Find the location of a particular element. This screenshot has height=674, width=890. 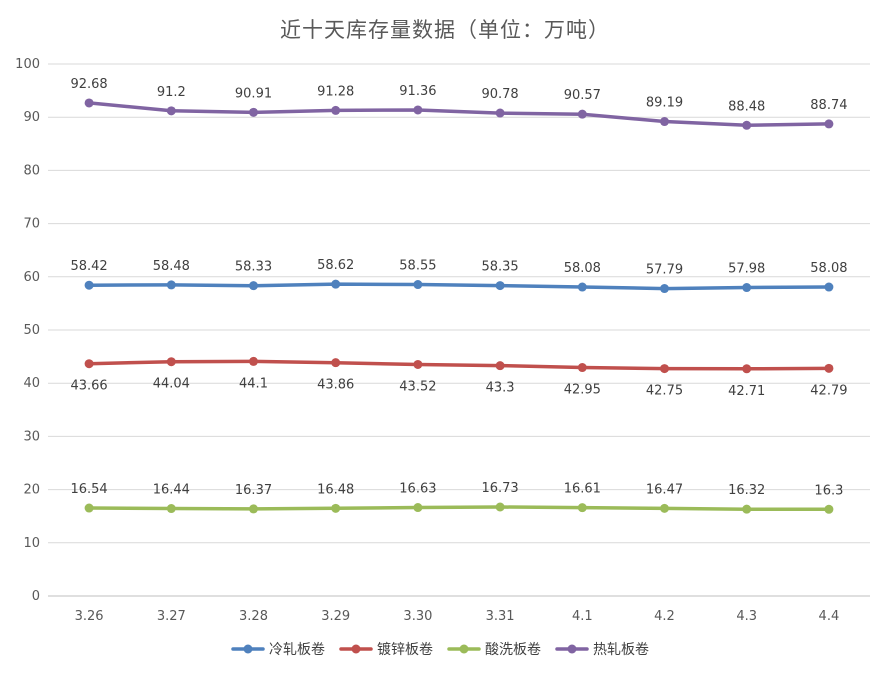

data-label-3-3-27: 16.44 is located at coordinates (171, 490).